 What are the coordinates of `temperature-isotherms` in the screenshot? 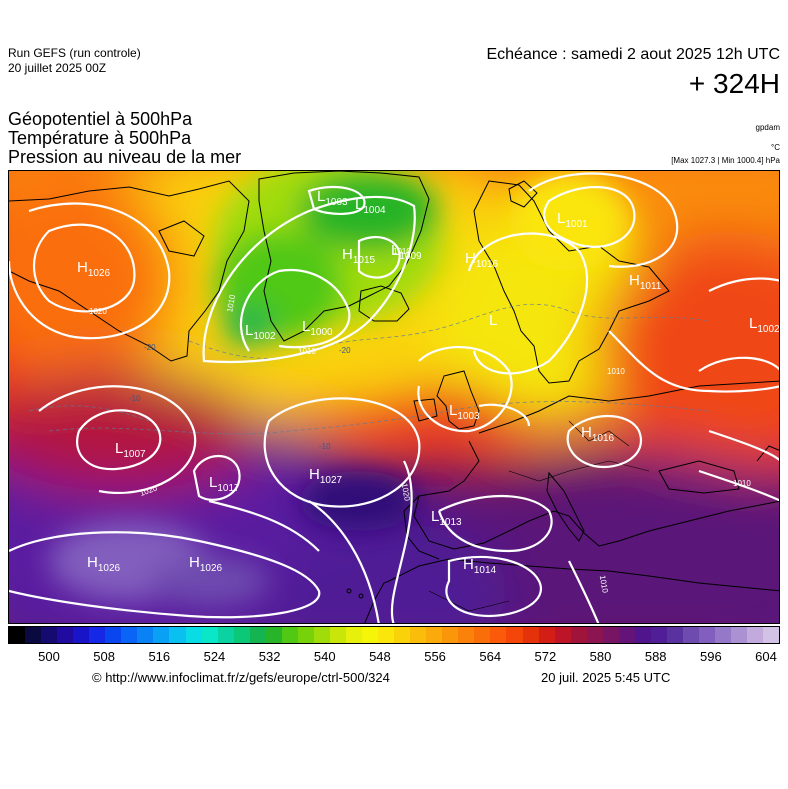 It's located at (369, 369).